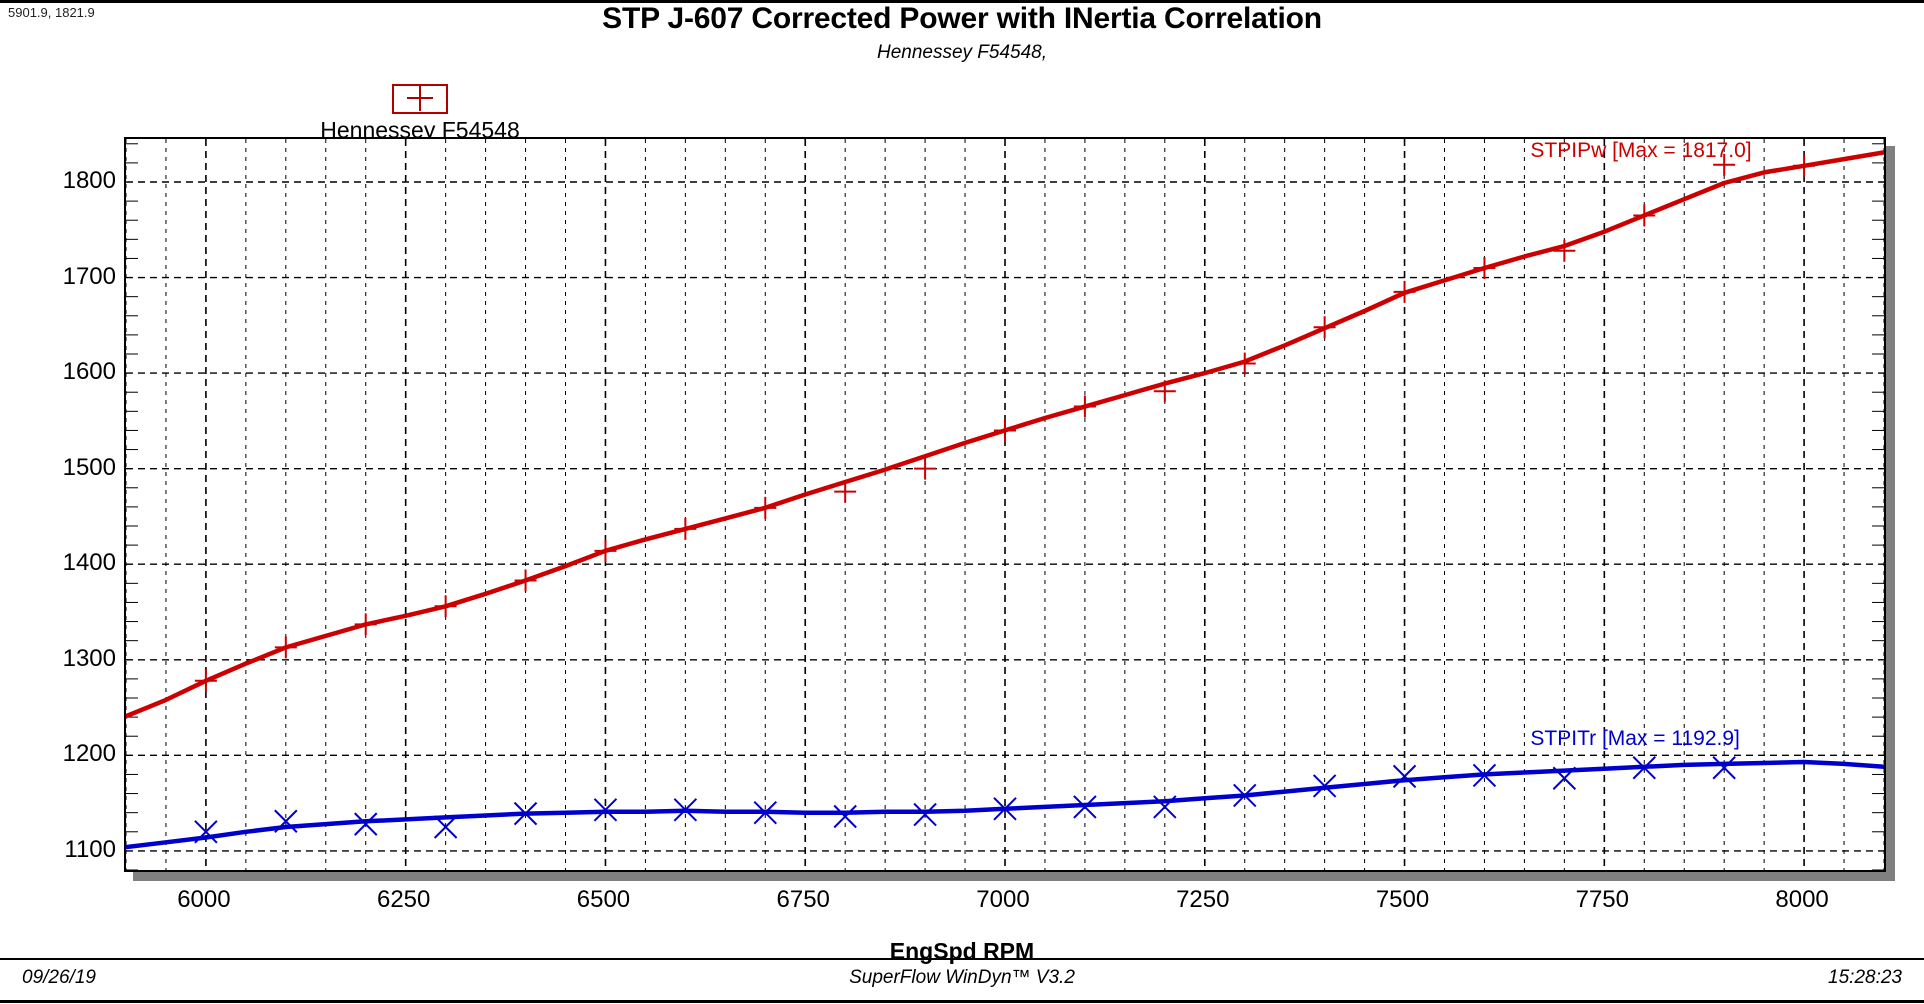 This screenshot has width=1924, height=1004. Describe the element at coordinates (1865, 977) in the screenshot. I see `footer-time: 15:28:23` at that location.